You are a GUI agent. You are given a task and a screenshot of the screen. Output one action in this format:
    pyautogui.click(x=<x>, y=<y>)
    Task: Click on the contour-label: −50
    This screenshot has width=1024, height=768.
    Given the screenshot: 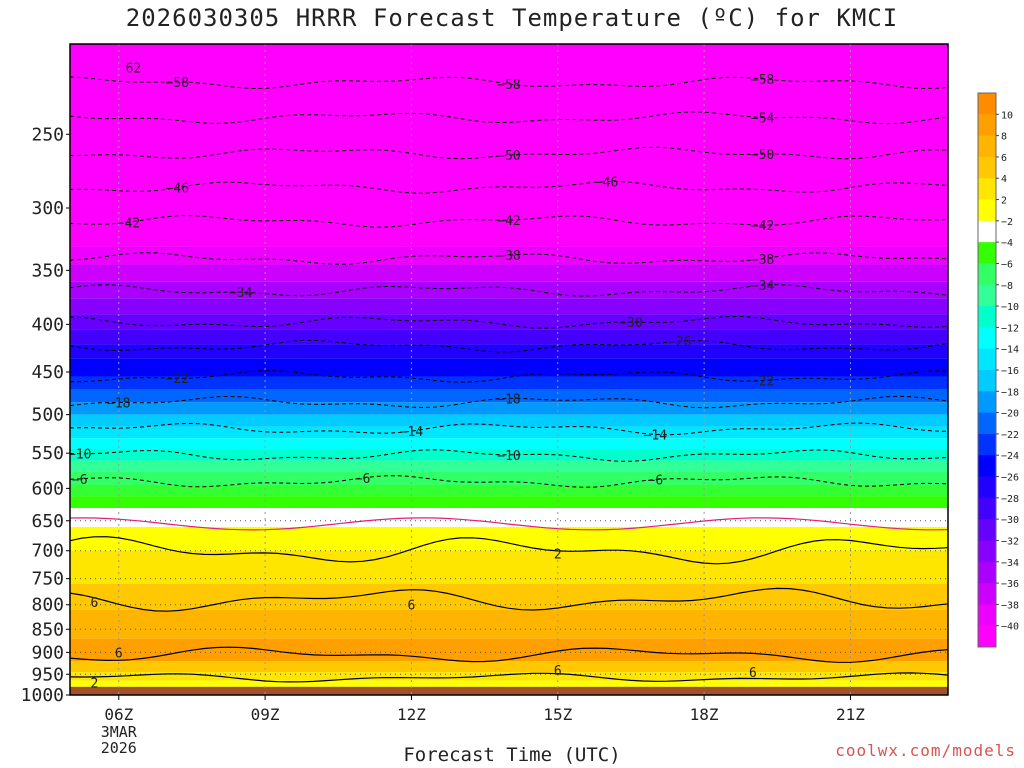 What is the action you would take?
    pyautogui.click(x=762, y=155)
    